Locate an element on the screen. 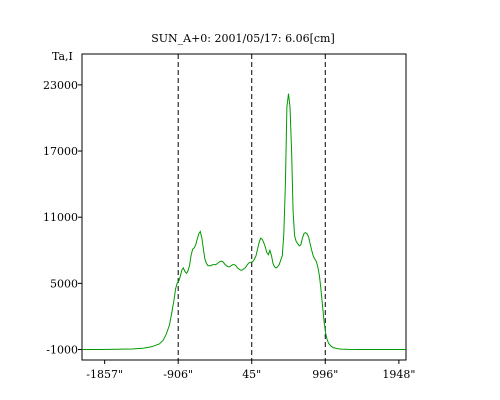 The width and height of the screenshot is (500, 400). y-tick-label: 5000 is located at coordinates (64, 283).